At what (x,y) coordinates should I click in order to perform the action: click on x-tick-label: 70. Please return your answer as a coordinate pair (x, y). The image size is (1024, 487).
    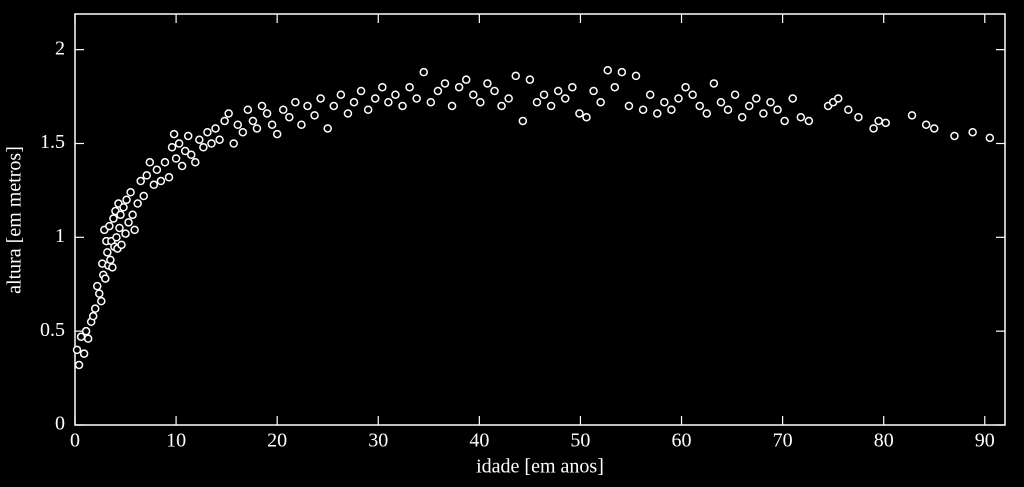
    Looking at the image, I should click on (783, 441).